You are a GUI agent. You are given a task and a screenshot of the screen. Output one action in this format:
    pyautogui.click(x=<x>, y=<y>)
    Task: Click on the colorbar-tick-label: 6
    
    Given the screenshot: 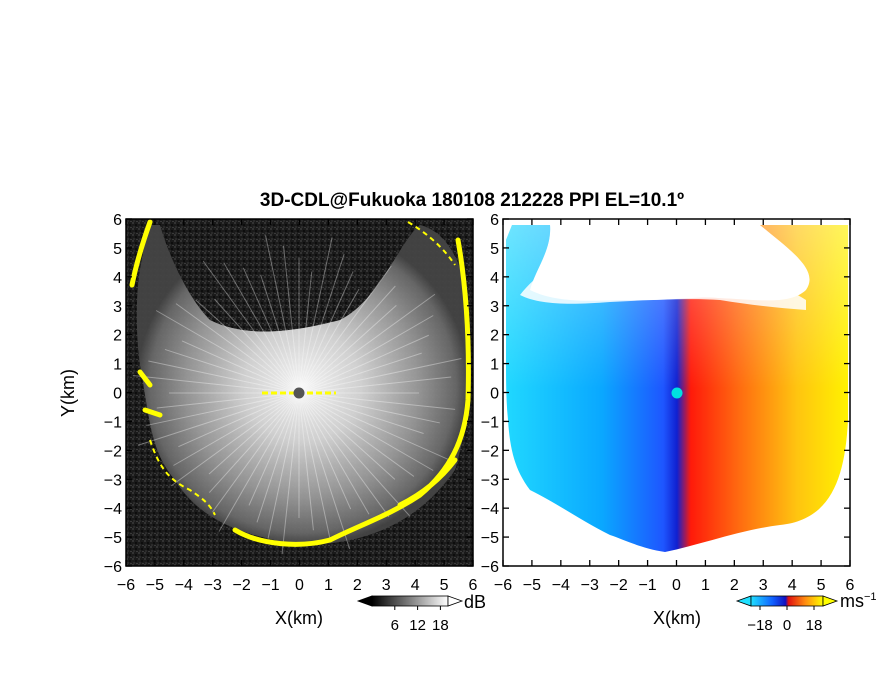 What is the action you would take?
    pyautogui.click(x=395, y=625)
    